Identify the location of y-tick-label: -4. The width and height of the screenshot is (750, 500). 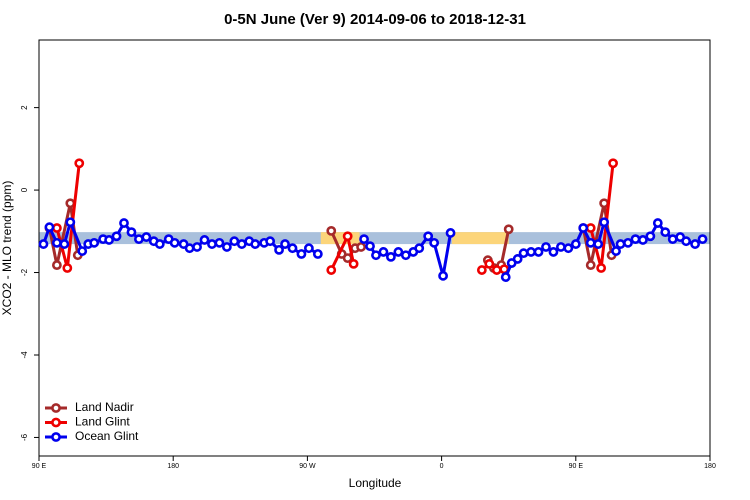
(24, 355).